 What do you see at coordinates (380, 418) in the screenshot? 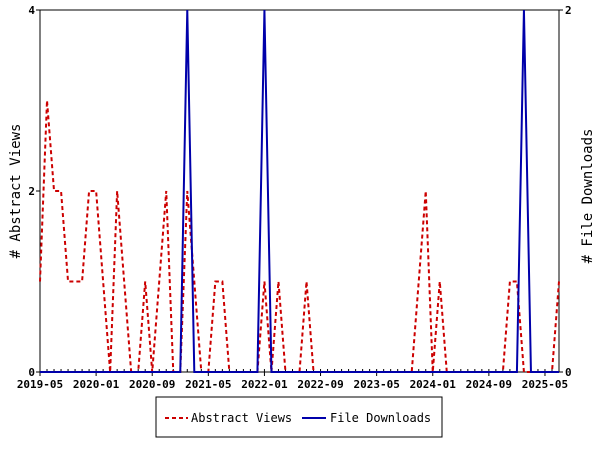
I see `legend-label-file-downloads: File Downloads` at bounding box center [380, 418].